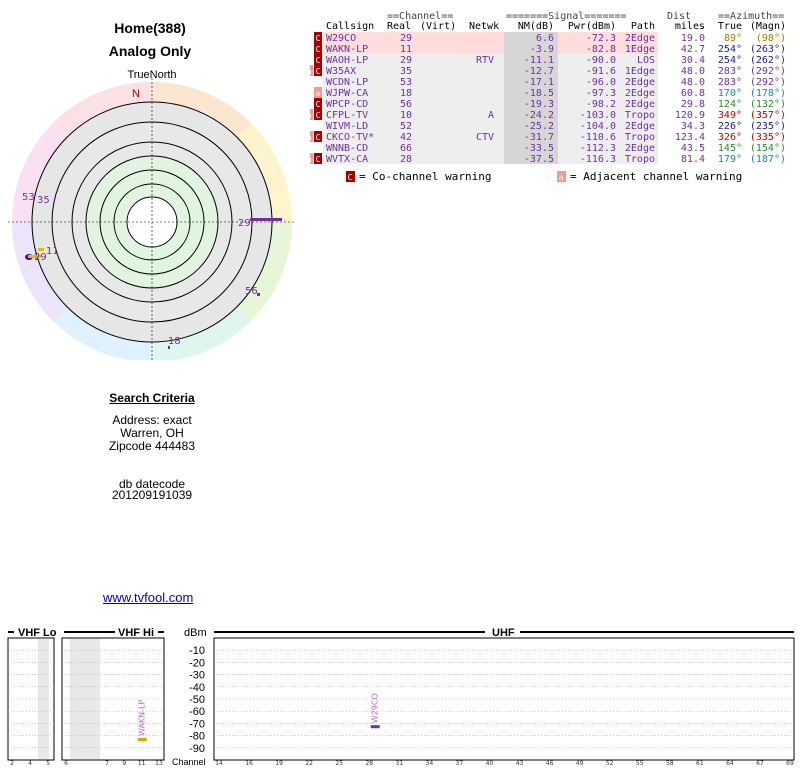 This screenshot has height=772, width=800. What do you see at coordinates (152, 484) in the screenshot?
I see `db-datecode-label: db datecode` at bounding box center [152, 484].